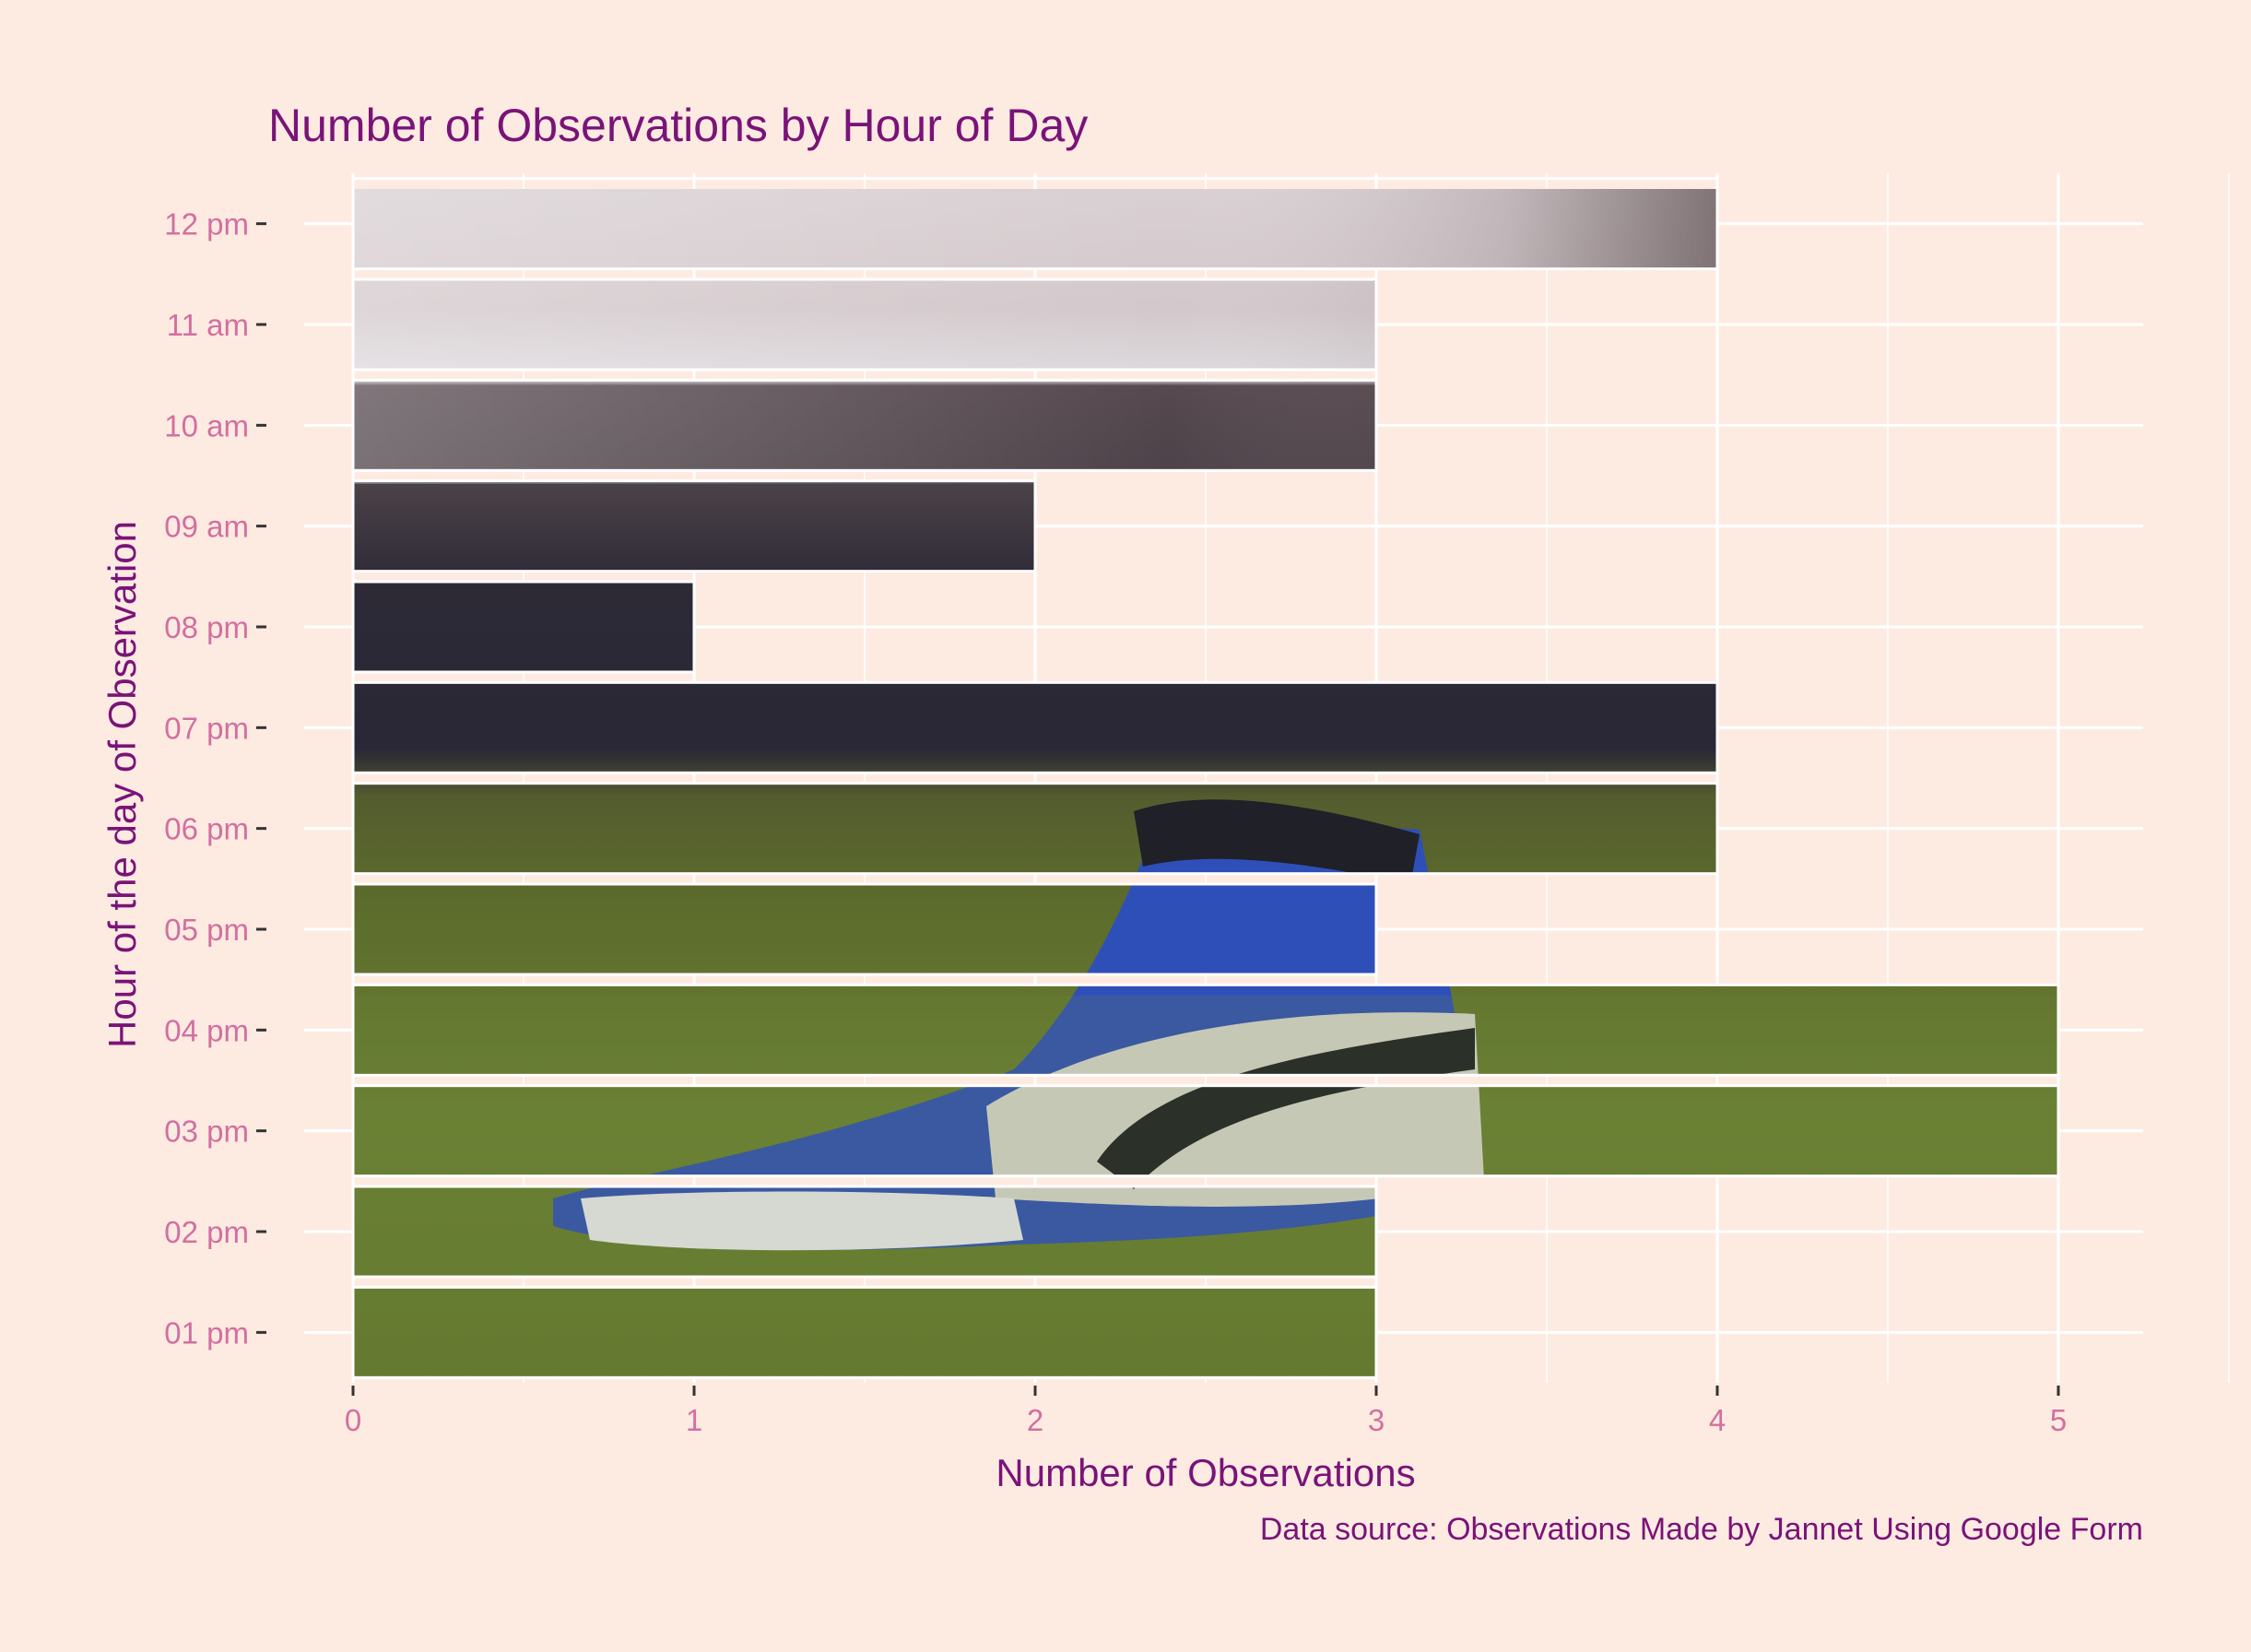 This screenshot has width=2251, height=1652. Describe the element at coordinates (206, 1030) in the screenshot. I see `y-tick-label: 04 pm` at that location.